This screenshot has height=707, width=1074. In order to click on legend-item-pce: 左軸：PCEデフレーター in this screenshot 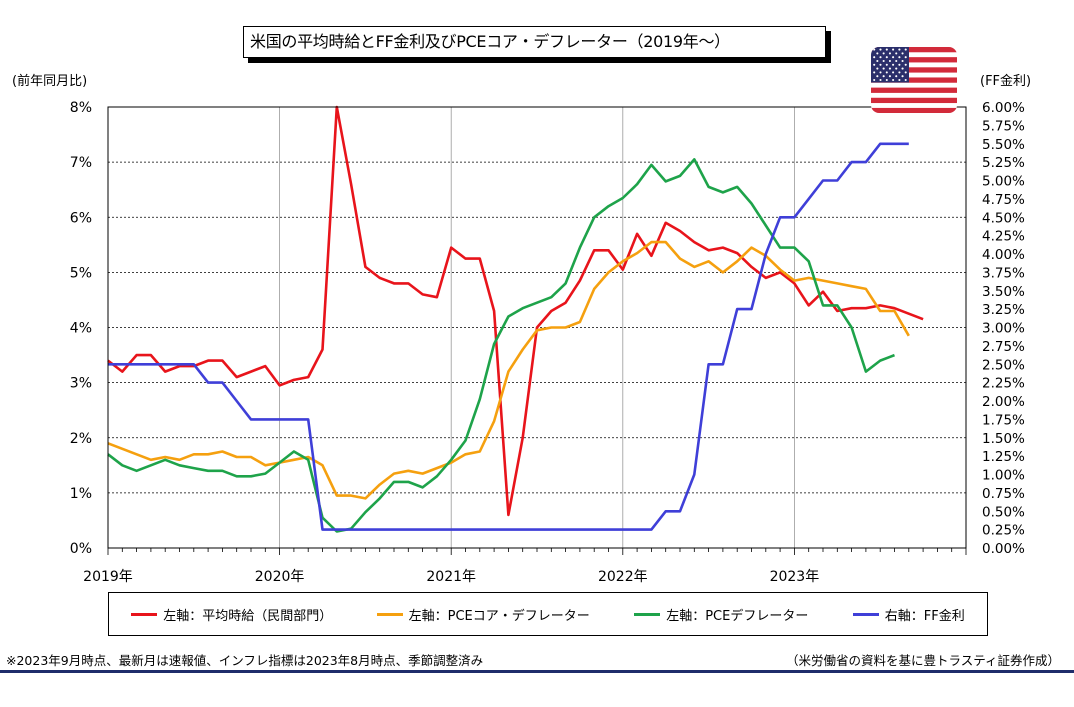, I will do `click(721, 614)`.